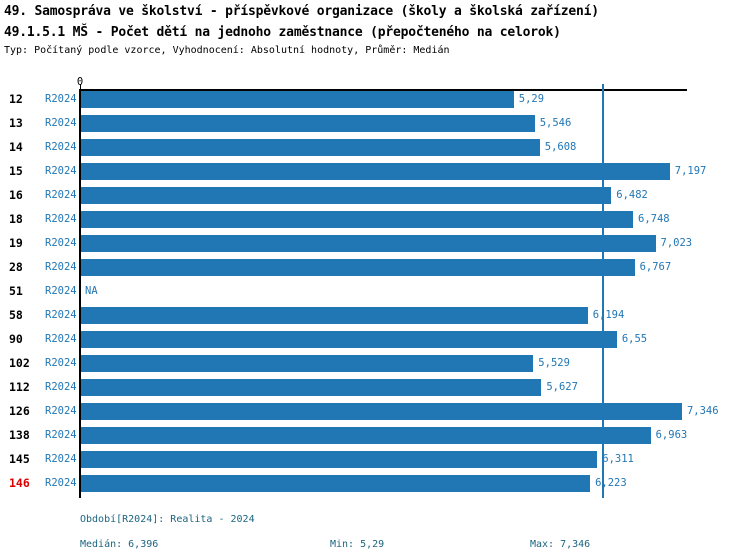 The width and height of the screenshot is (750, 560). I want to click on bar-value-label: 6,748, so click(654, 219).